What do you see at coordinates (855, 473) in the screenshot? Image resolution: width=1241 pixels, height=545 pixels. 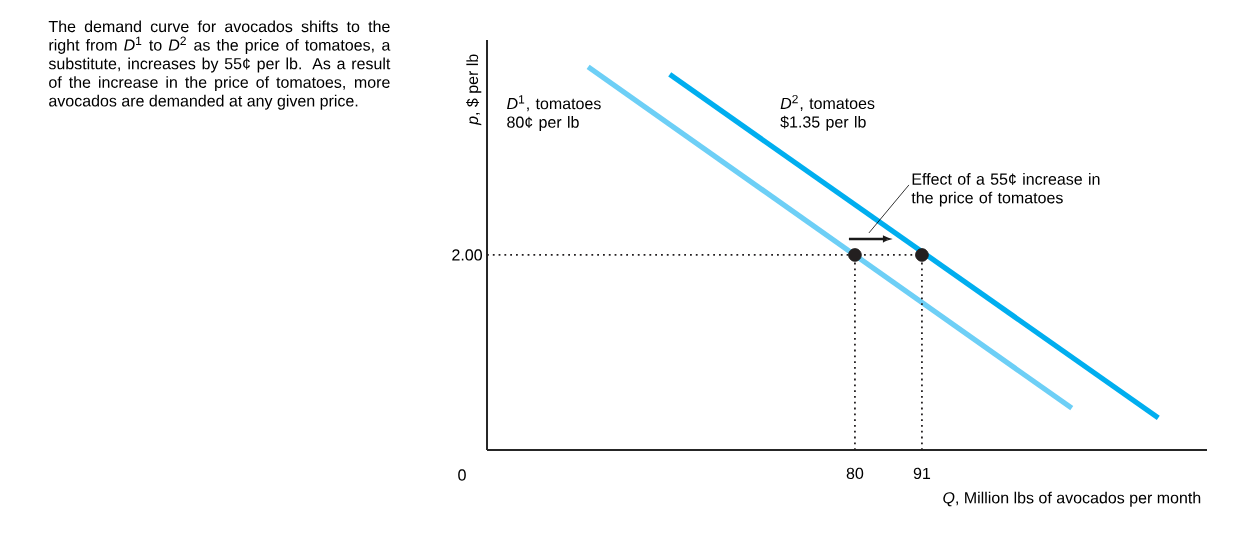 I see `x-tick-label: 80` at bounding box center [855, 473].